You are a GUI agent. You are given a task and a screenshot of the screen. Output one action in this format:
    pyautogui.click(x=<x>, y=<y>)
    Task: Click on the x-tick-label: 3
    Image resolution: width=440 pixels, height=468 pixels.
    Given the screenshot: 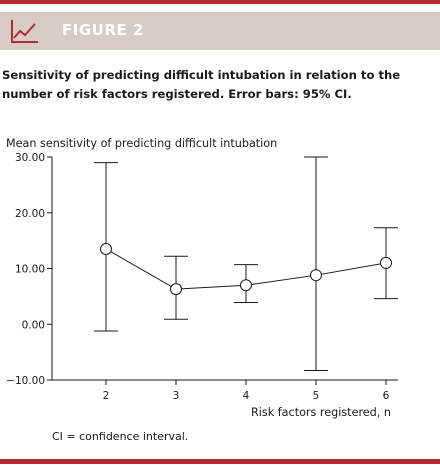 What is the action you would take?
    pyautogui.click(x=176, y=396)
    